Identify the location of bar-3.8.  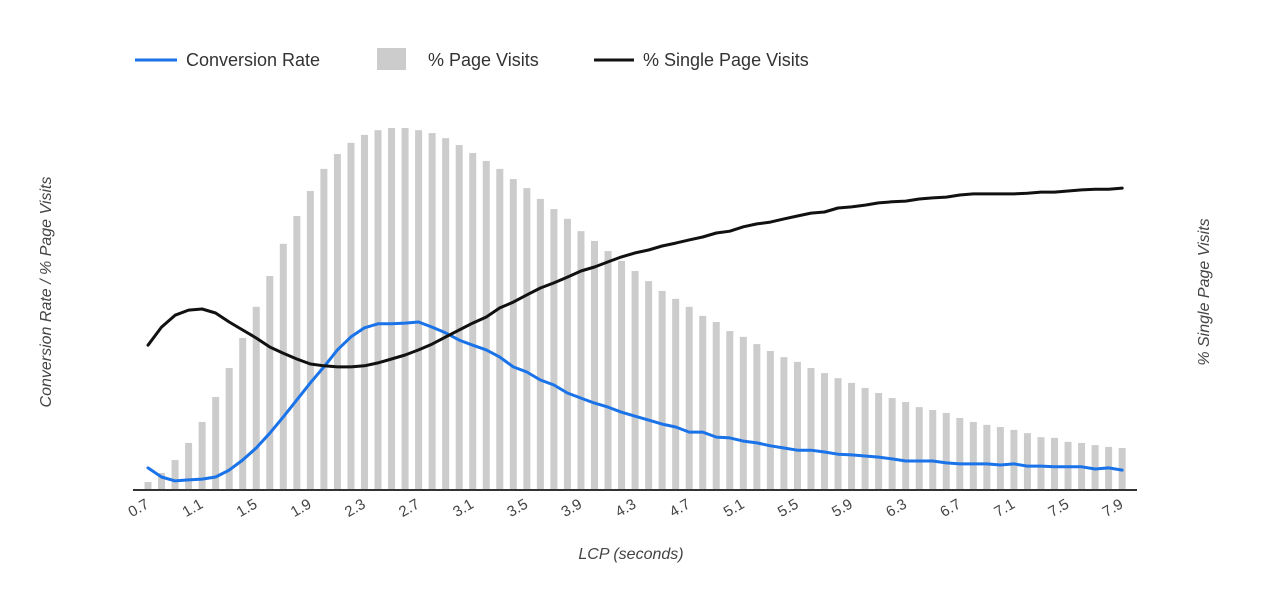
(567, 354).